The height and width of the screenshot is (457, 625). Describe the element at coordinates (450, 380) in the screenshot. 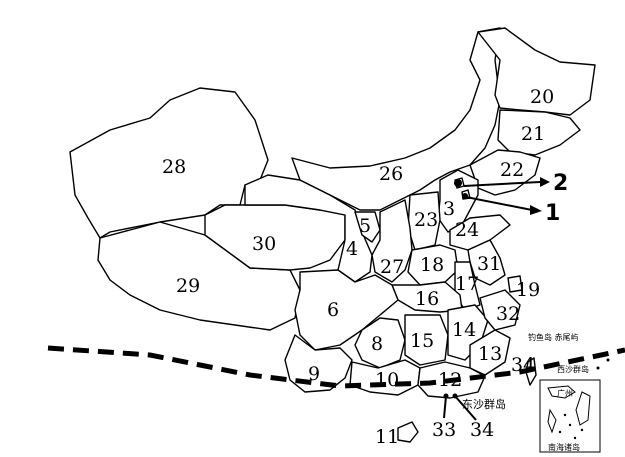

I see `label-12: 12` at that location.